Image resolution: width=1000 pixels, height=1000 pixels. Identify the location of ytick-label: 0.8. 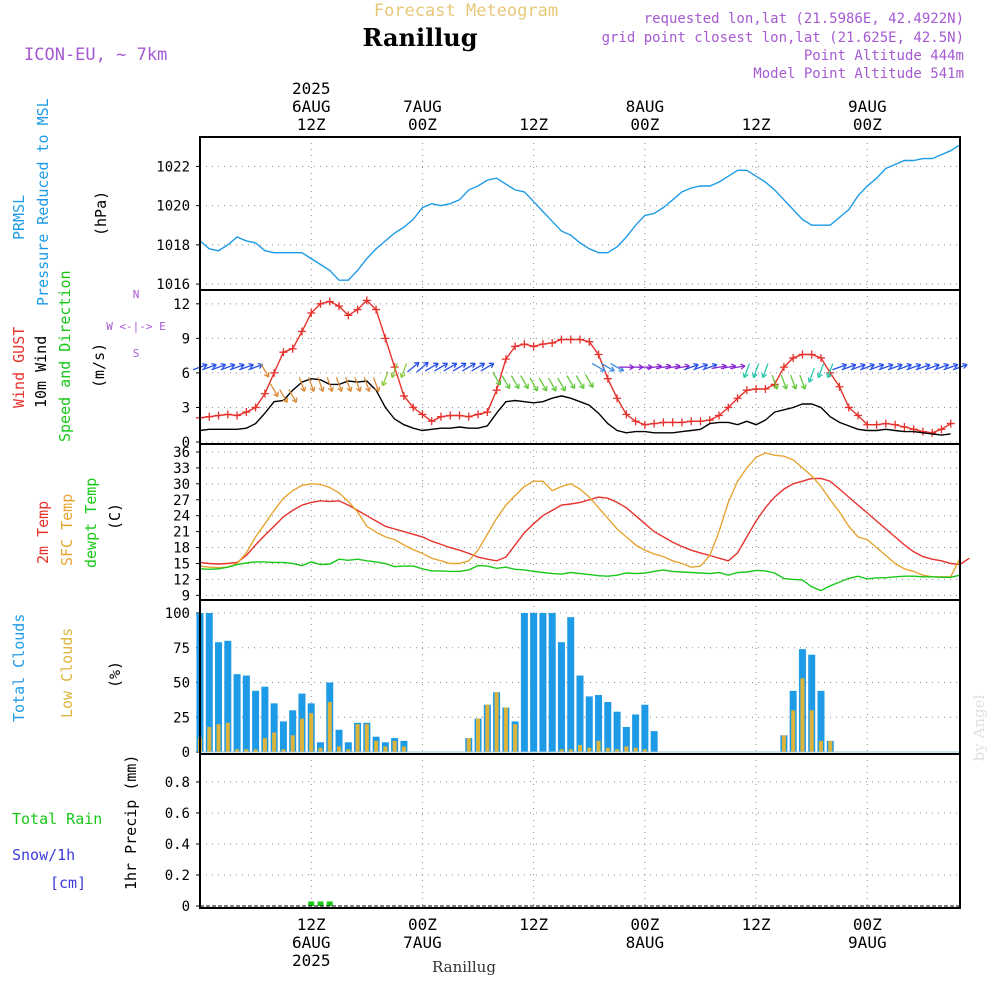
(177, 783).